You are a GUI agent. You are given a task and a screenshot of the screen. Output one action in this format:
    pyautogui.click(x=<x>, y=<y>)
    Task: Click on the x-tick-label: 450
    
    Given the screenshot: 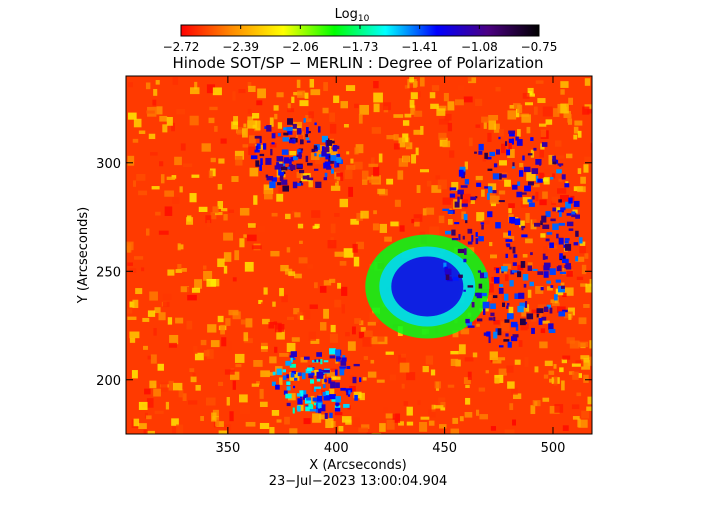 What is the action you would take?
    pyautogui.click(x=444, y=448)
    